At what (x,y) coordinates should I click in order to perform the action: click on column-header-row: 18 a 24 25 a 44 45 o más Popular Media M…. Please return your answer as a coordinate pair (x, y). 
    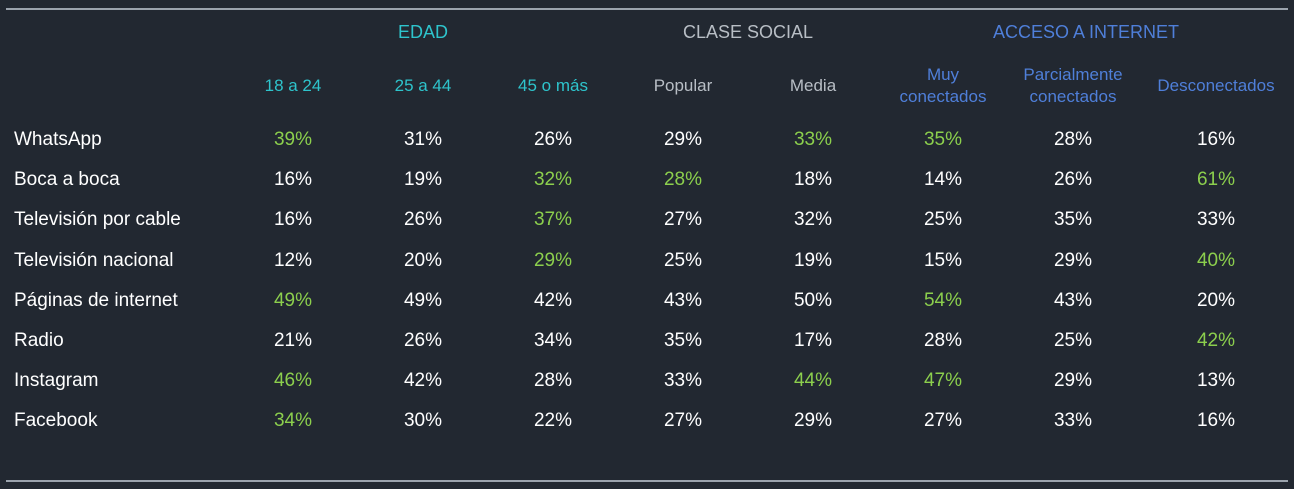
    Looking at the image, I should click on (647, 86).